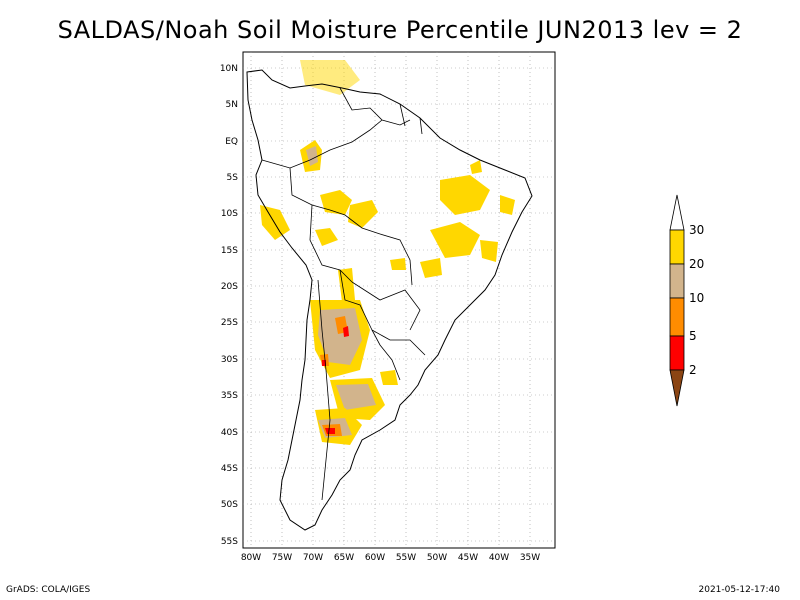 The image size is (800, 600). What do you see at coordinates (229, 287) in the screenshot?
I see `lat-label: 20S` at bounding box center [229, 287].